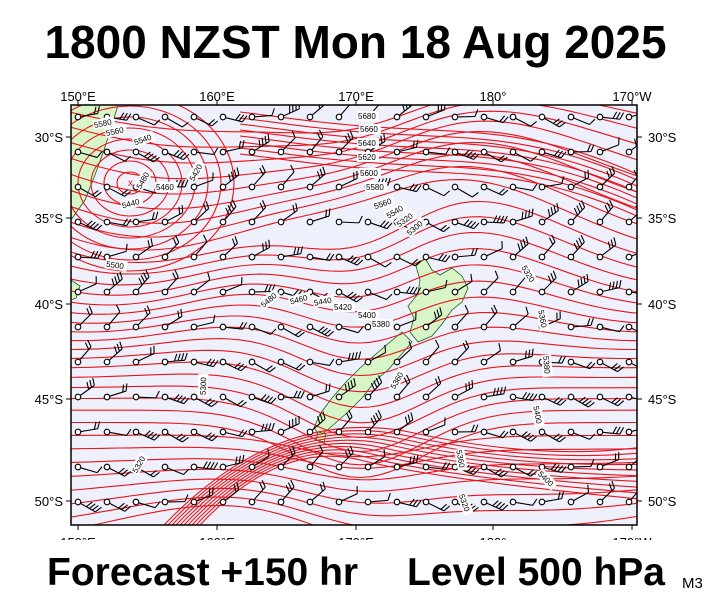  Describe the element at coordinates (203, 572) in the screenshot. I see `forecast-label: Forecast +150 hr` at that location.